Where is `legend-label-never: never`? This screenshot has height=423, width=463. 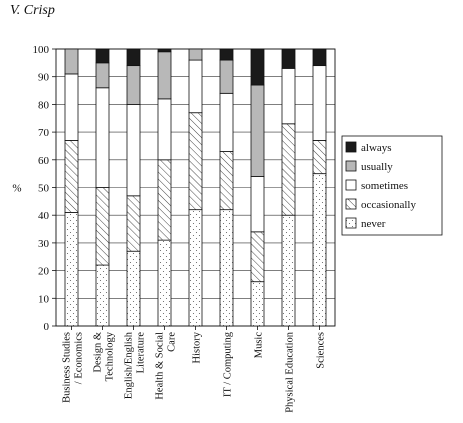
legend-label-never: never is located at coordinates (373, 224).